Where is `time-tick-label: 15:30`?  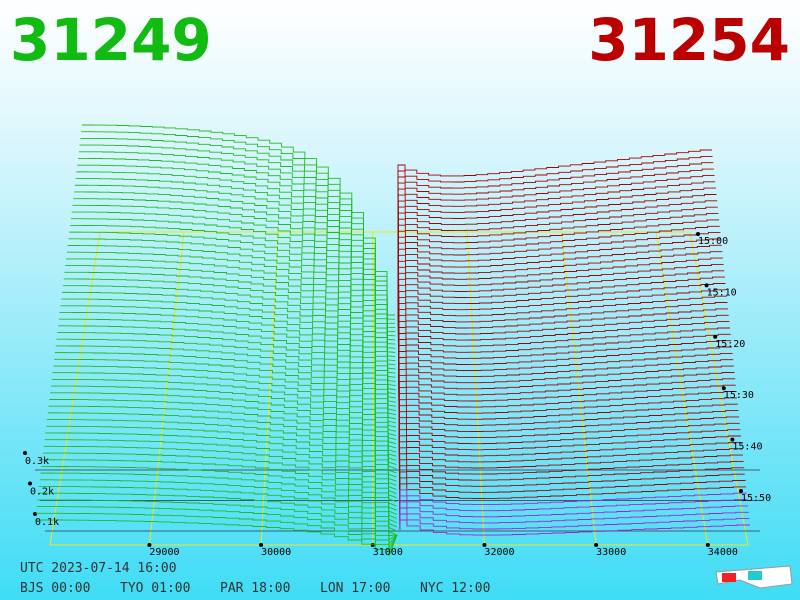 time-tick-label: 15:30 is located at coordinates (739, 395).